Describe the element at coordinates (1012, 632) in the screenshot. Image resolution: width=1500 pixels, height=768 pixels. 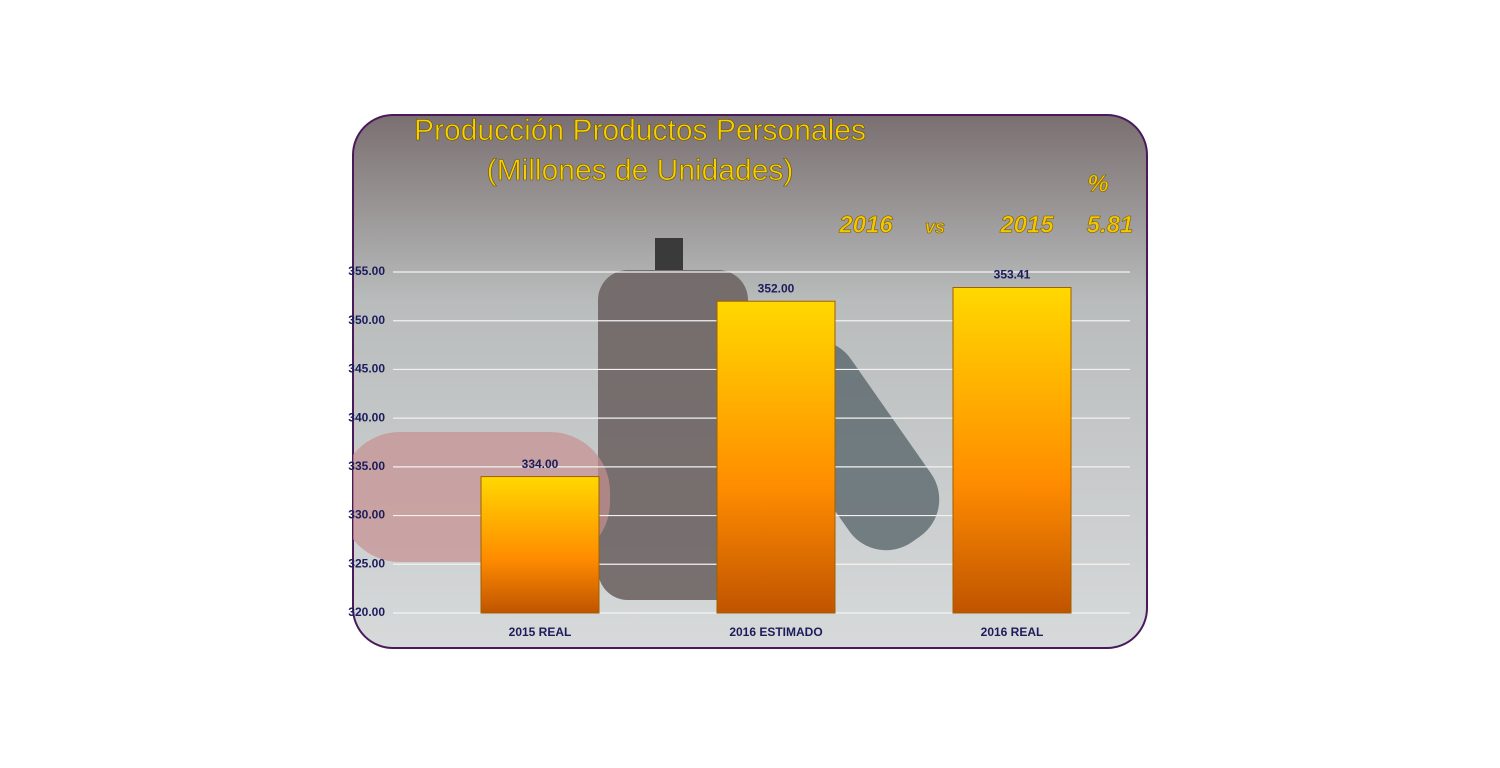
I see `x-tick-label: 2016 REAL` at that location.